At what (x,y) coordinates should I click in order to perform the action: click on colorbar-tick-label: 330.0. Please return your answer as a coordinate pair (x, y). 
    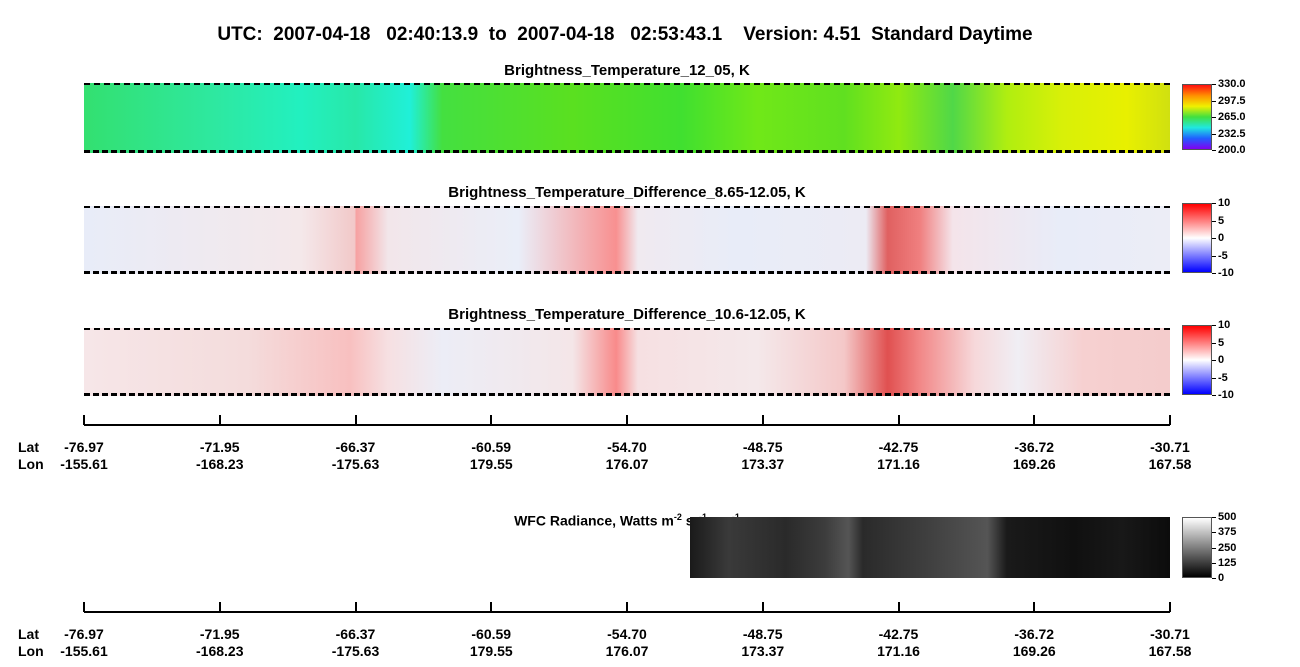
    Looking at the image, I should click on (1232, 84).